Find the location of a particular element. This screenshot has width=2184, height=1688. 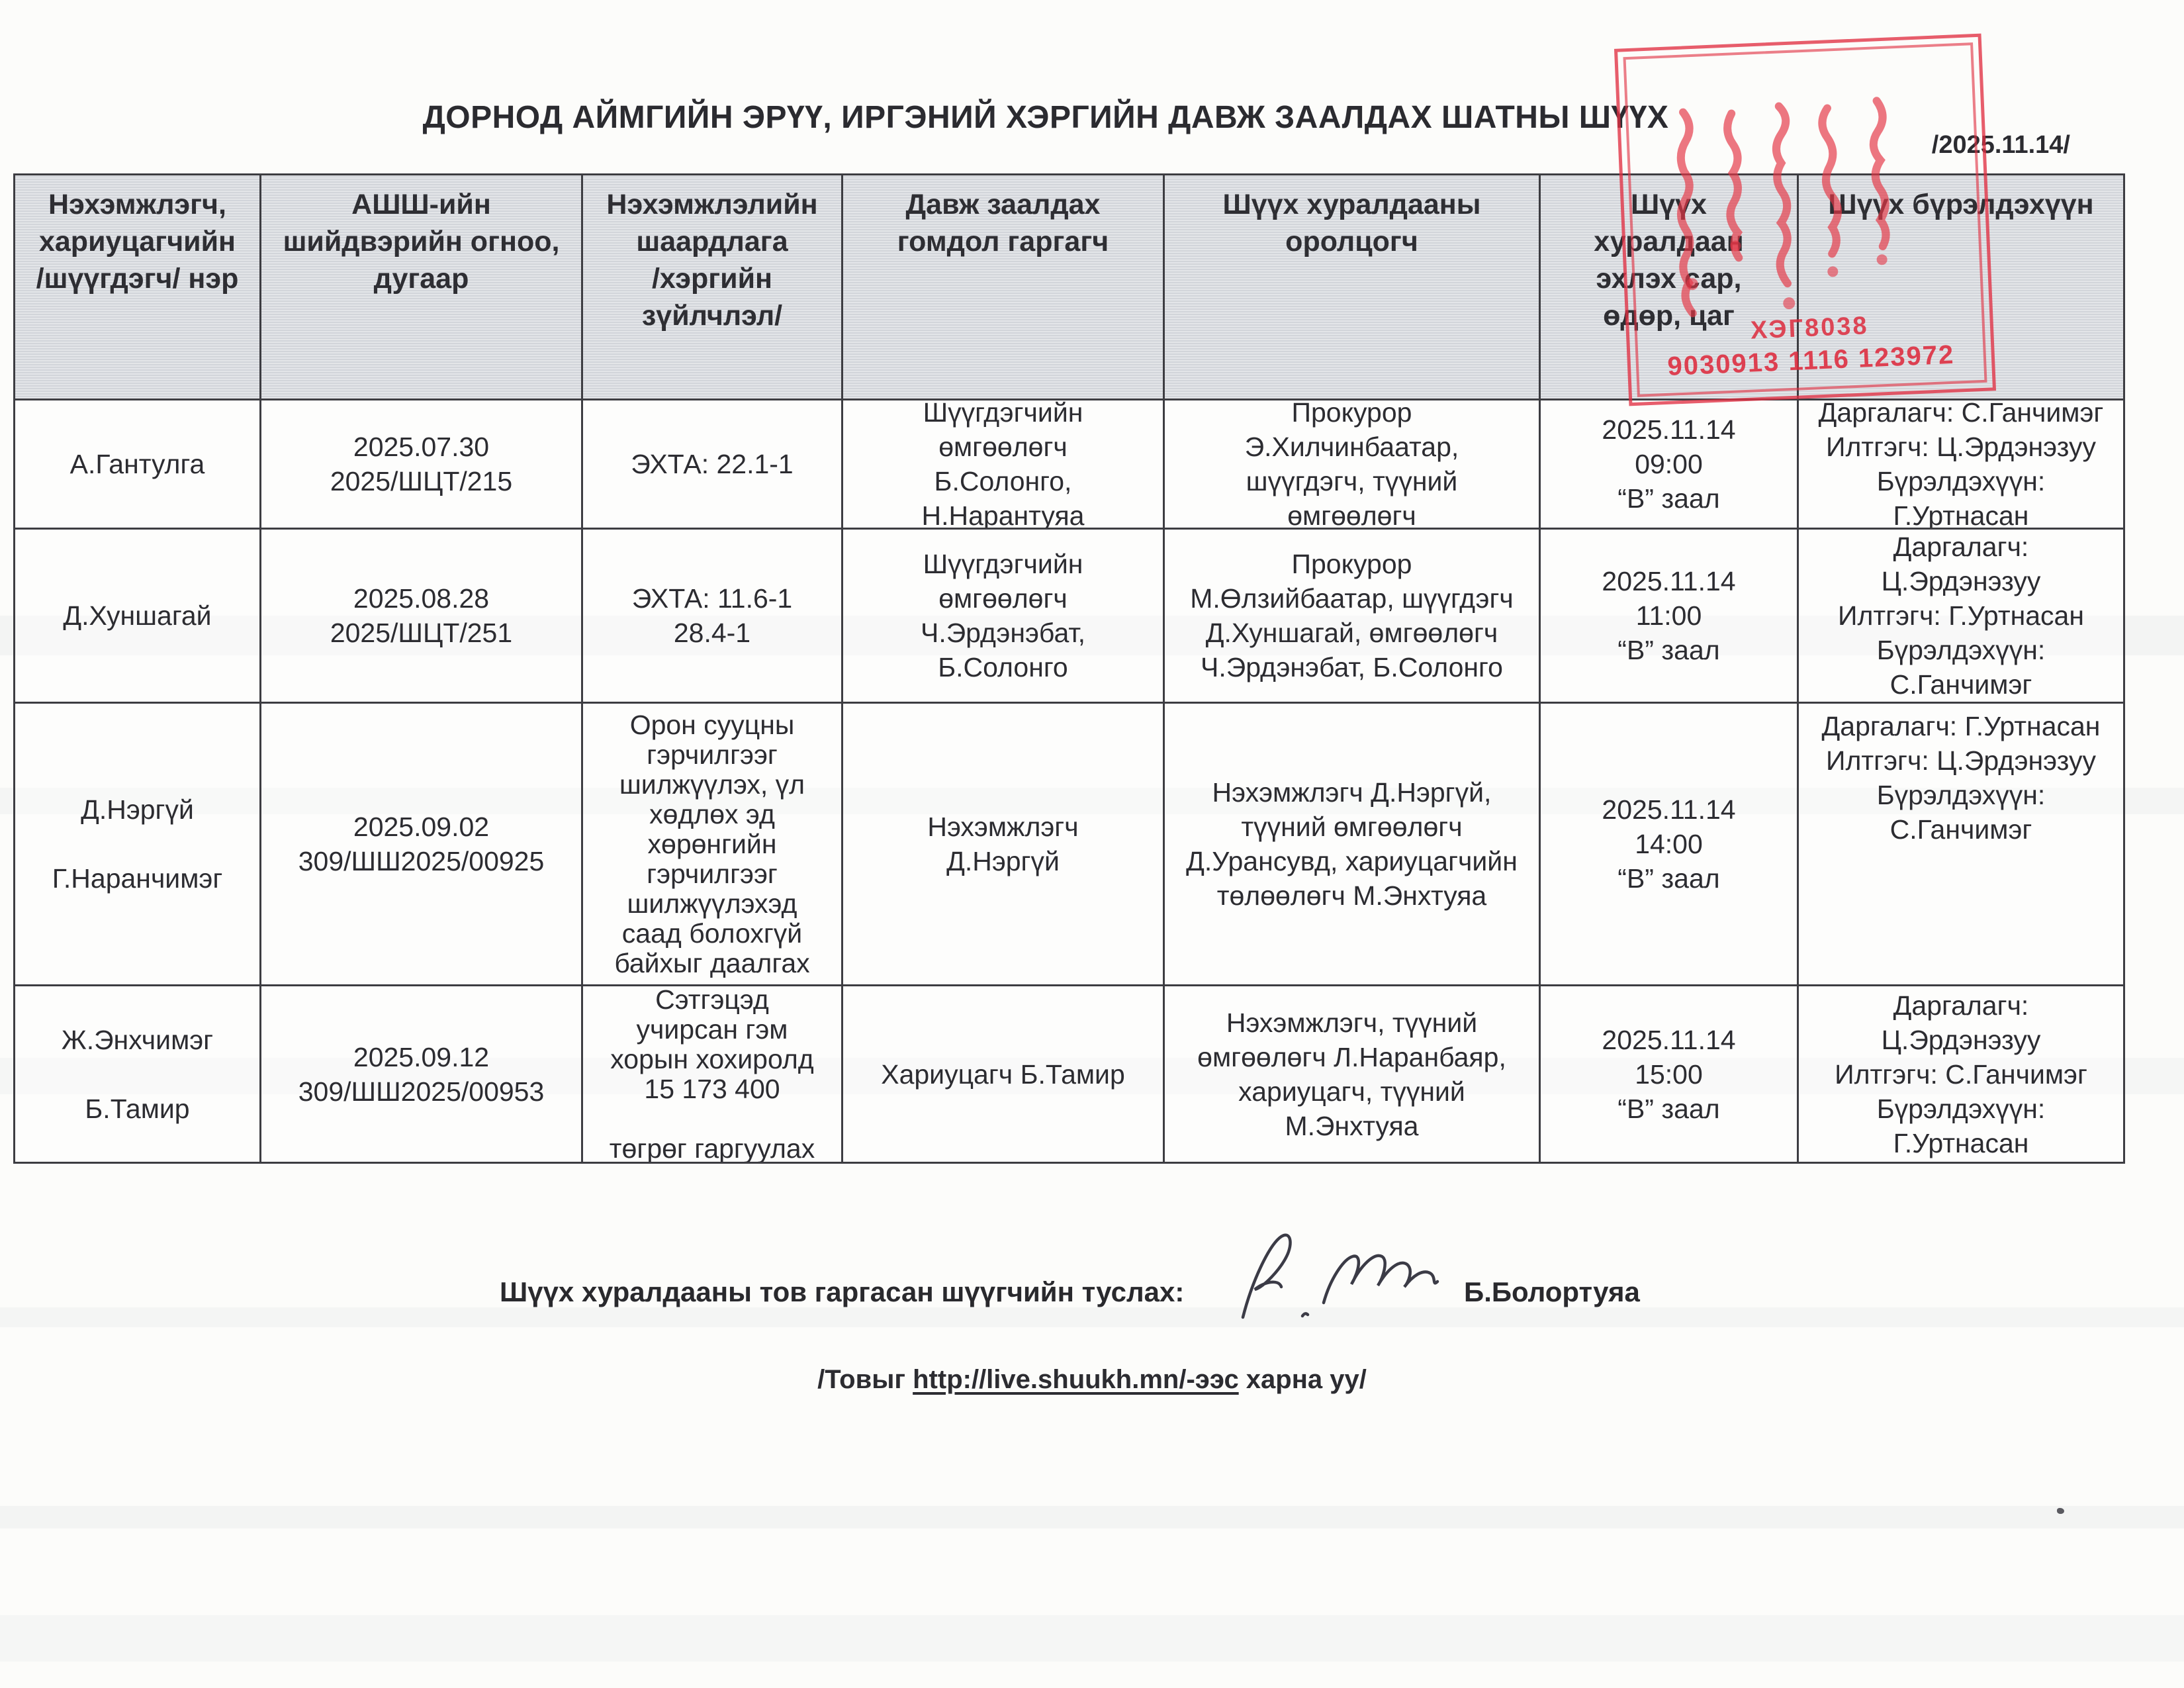

cell-r2-name: Д.Хуншагай is located at coordinates (138, 617).